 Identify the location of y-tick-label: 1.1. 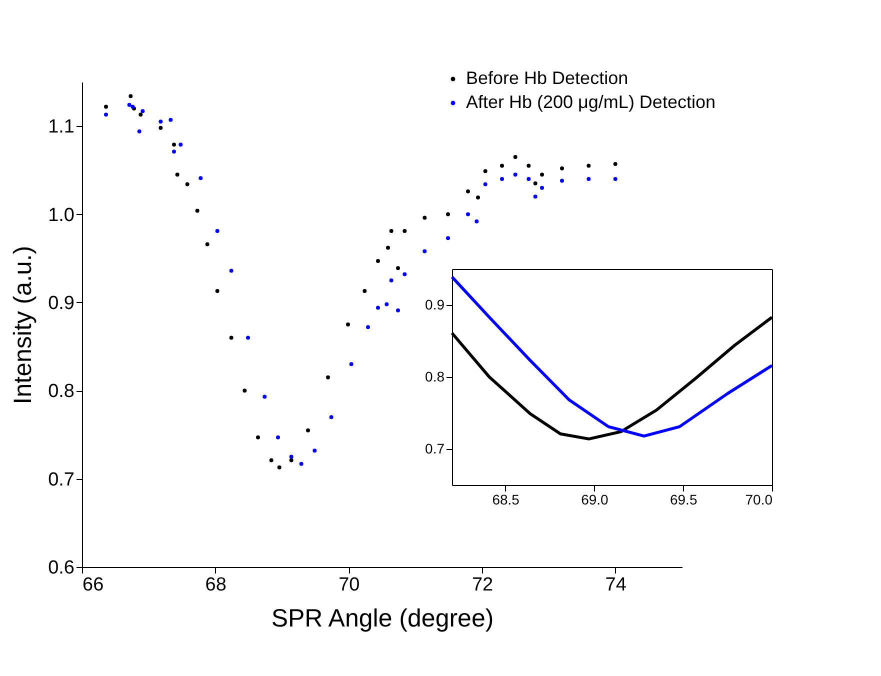
(61, 127).